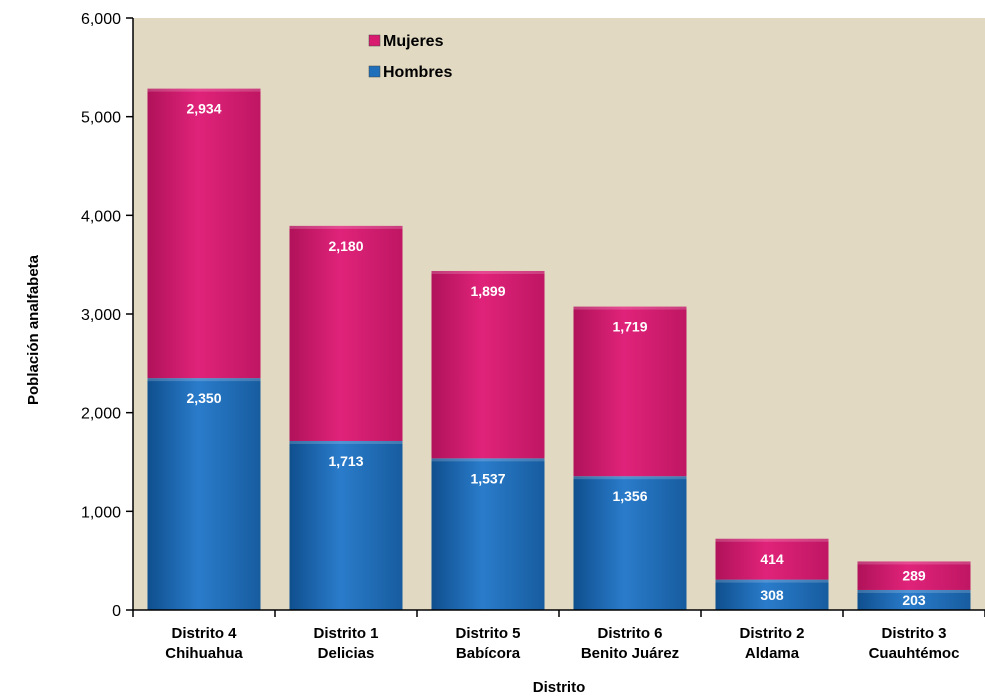  Describe the element at coordinates (204, 633) in the screenshot. I see `x-tick-label: Distrito 4` at that location.